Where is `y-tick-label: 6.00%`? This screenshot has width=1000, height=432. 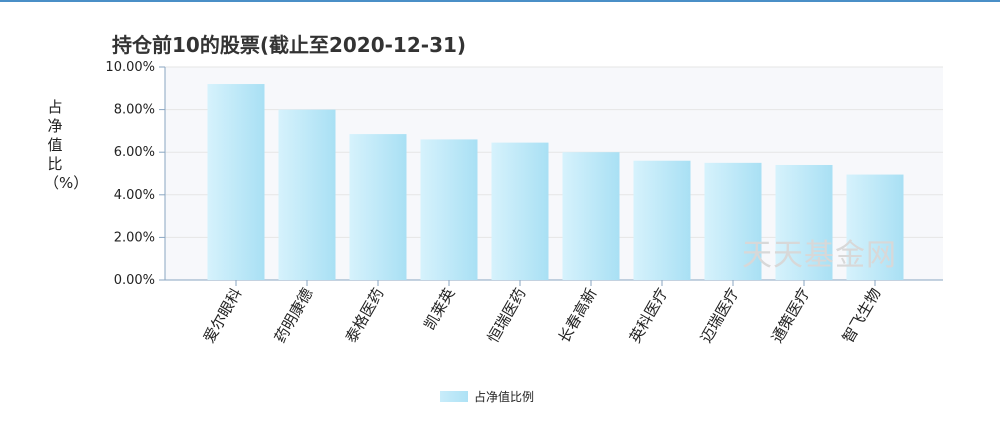 y-tick-label: 6.00% is located at coordinates (134, 152).